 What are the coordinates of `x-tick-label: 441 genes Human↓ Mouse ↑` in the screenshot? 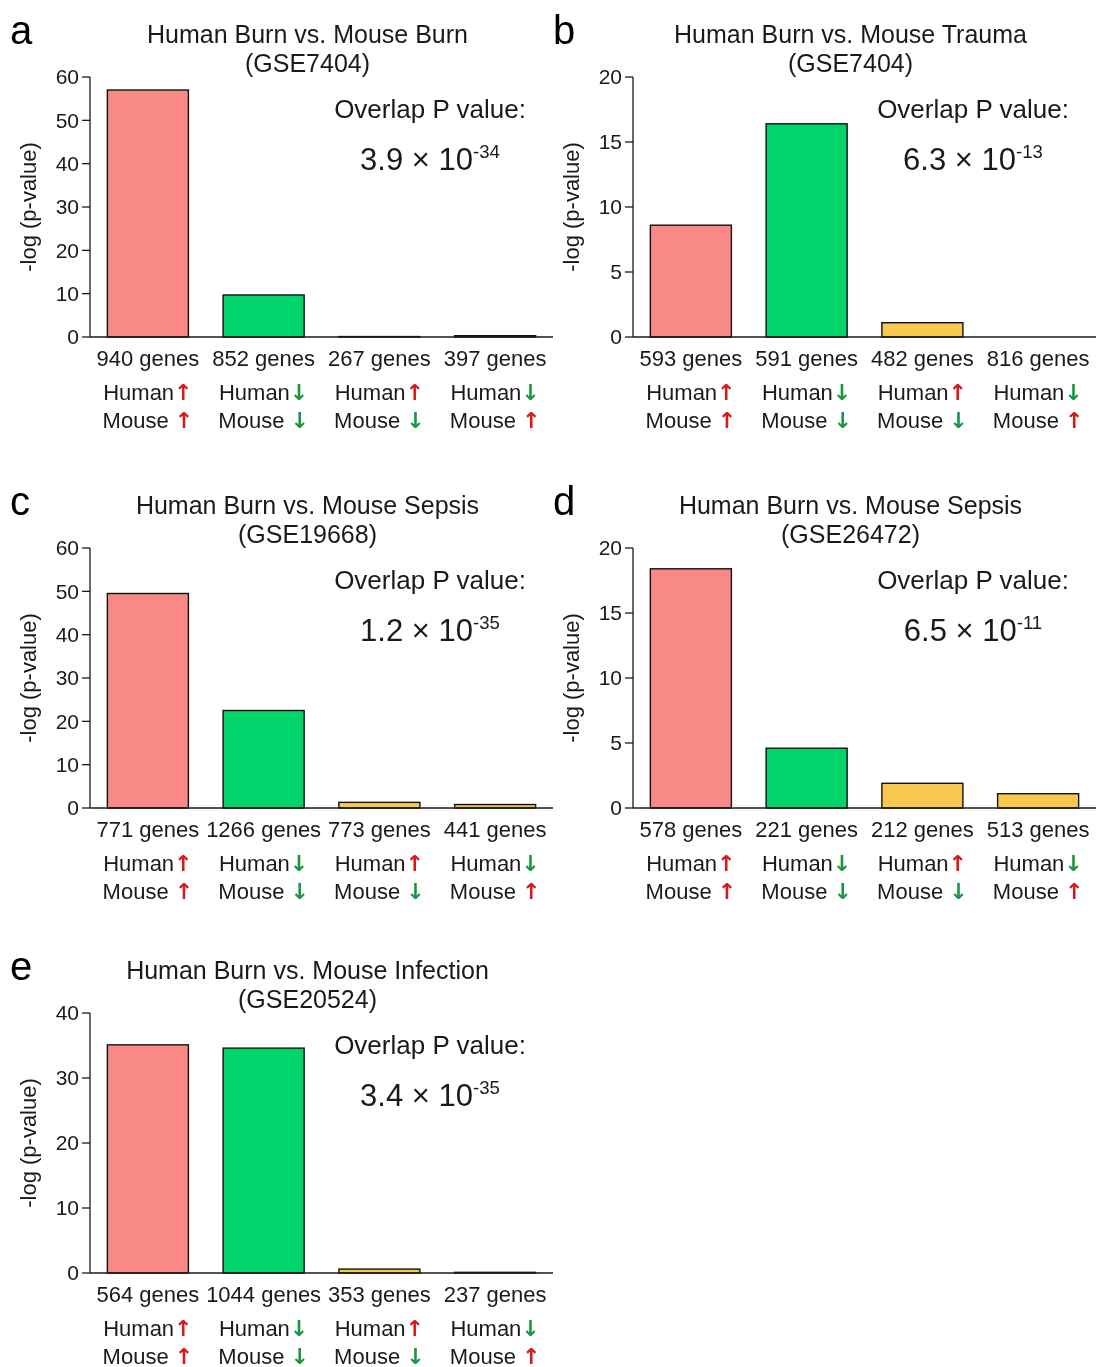 It's located at (495, 860).